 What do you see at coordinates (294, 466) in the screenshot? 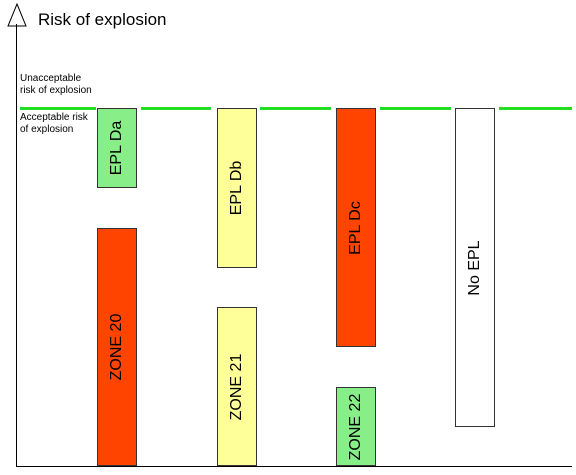
I see `x-axis-line` at bounding box center [294, 466].